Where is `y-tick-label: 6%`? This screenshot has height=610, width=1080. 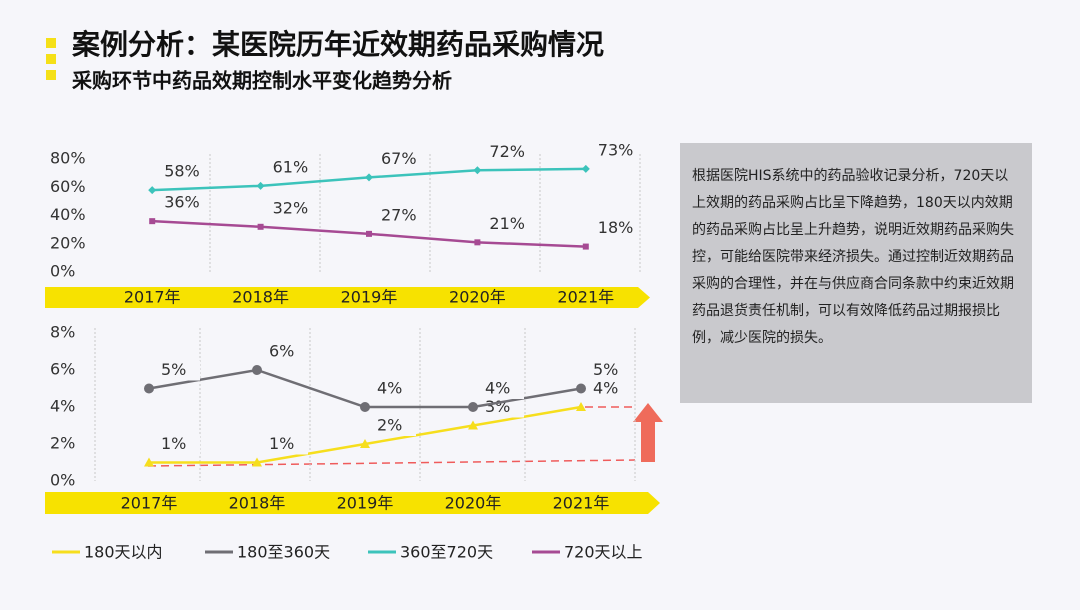 y-tick-label: 6% is located at coordinates (62, 369).